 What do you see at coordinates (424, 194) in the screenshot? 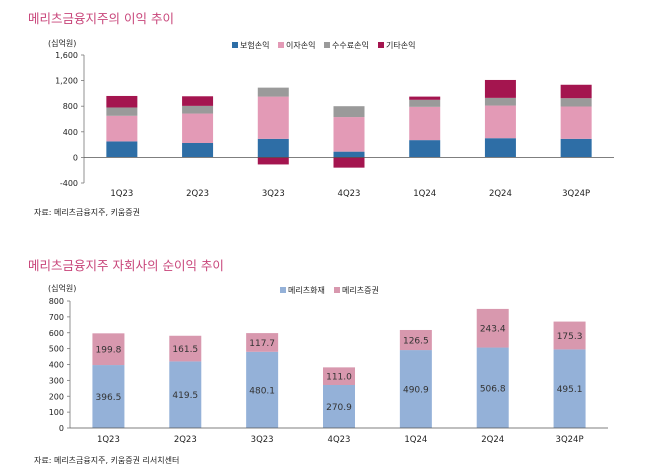
I see `chart1-category-label: 1Q24` at bounding box center [424, 194].